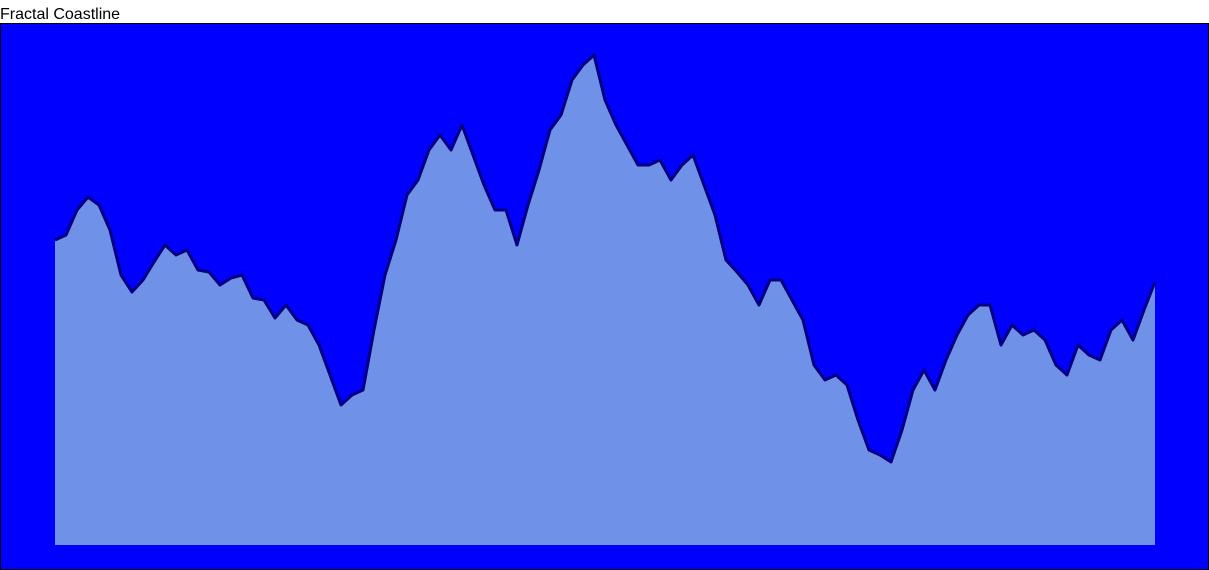 The width and height of the screenshot is (1209, 570). I want to click on chart-title: Fractal Coastline, so click(60, 14).